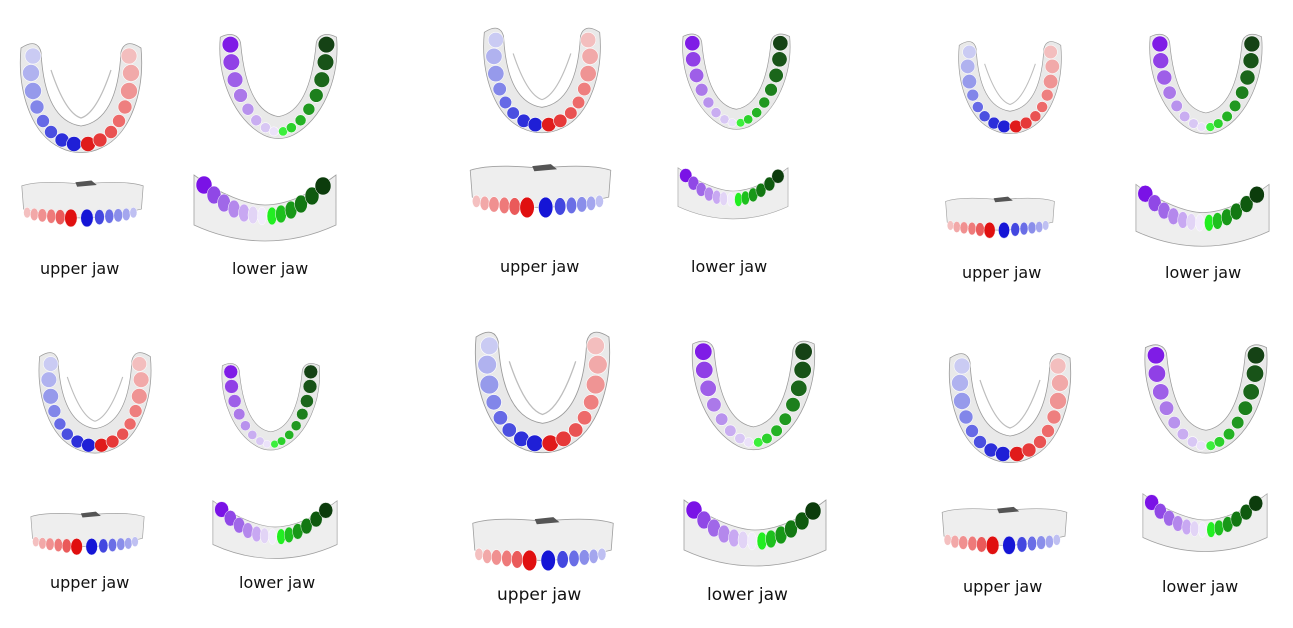 Image resolution: width=1293 pixels, height=628 pixels. What do you see at coordinates (1099, 150) in the screenshot?
I see `group-3: upper jaw lower jaw` at bounding box center [1099, 150].